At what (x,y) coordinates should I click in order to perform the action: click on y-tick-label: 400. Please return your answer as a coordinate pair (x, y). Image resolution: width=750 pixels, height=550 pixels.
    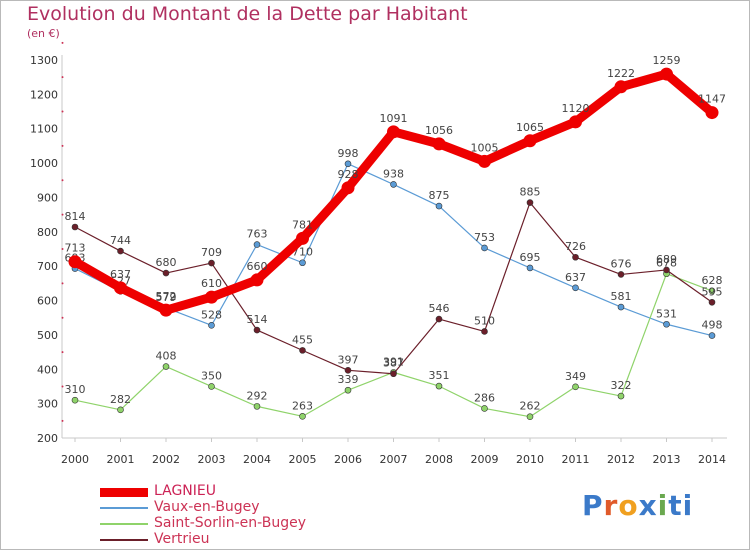
    Looking at the image, I should click on (47, 369).